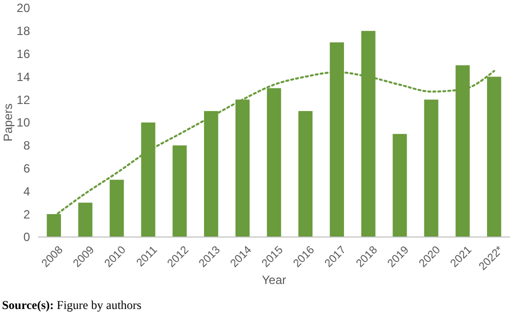 The height and width of the screenshot is (317, 520). What do you see at coordinates (26, 191) in the screenshot?
I see `y-tick-label: 4` at bounding box center [26, 191].